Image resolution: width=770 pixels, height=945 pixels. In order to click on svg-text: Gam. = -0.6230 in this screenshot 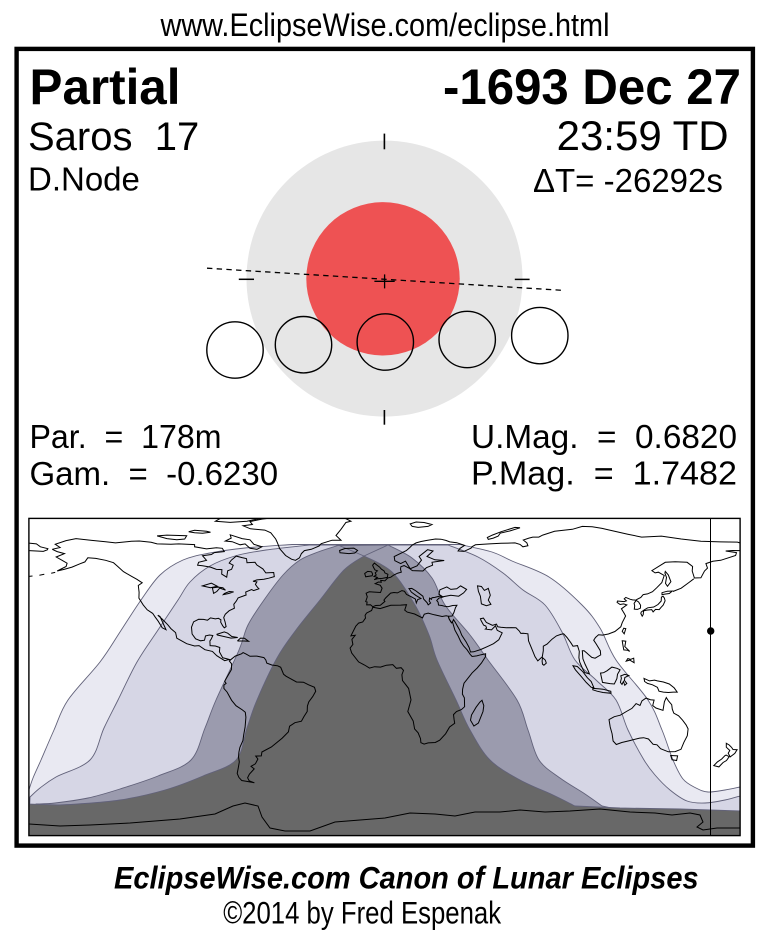, I will do `click(154, 473)`.